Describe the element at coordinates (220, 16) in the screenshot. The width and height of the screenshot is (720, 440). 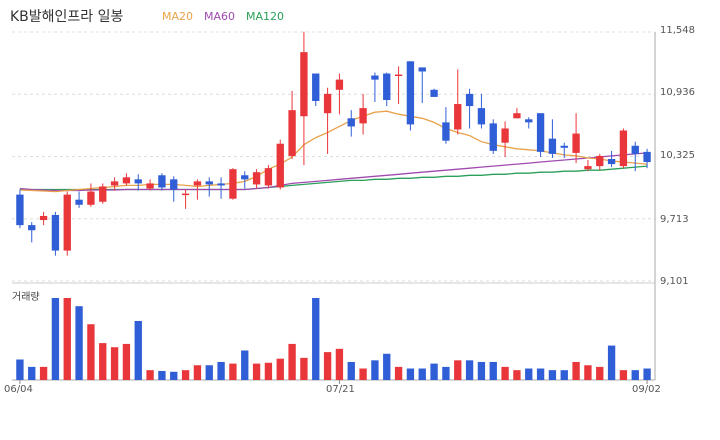
I see `legend-ma60: MA60` at that location.